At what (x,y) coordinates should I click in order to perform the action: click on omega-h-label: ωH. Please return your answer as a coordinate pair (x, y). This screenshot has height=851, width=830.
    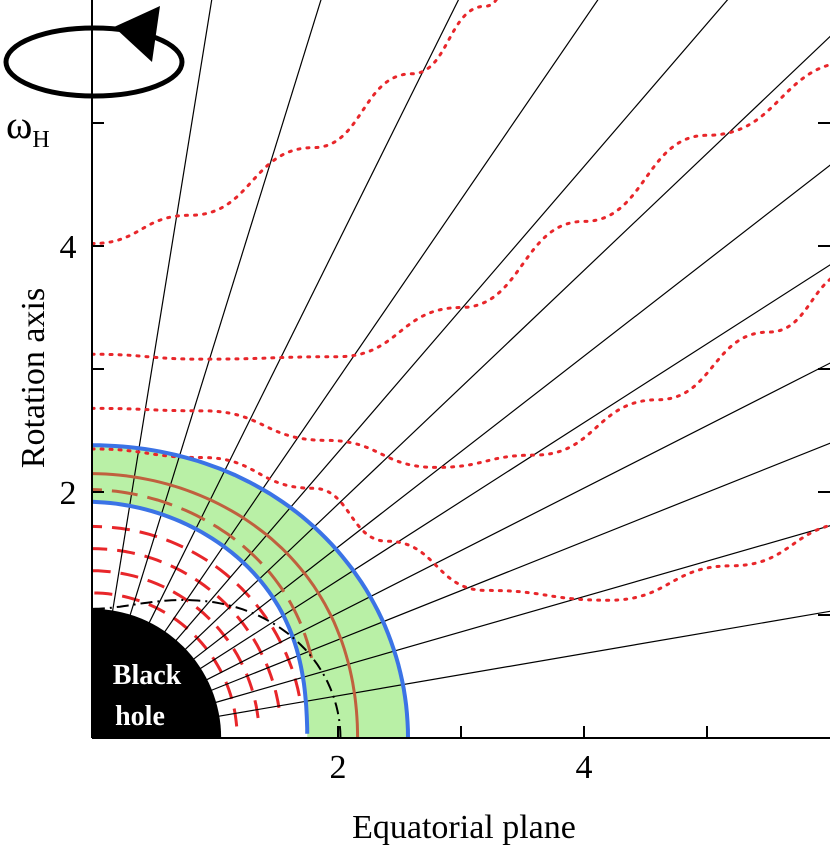
    Looking at the image, I should click on (28, 127).